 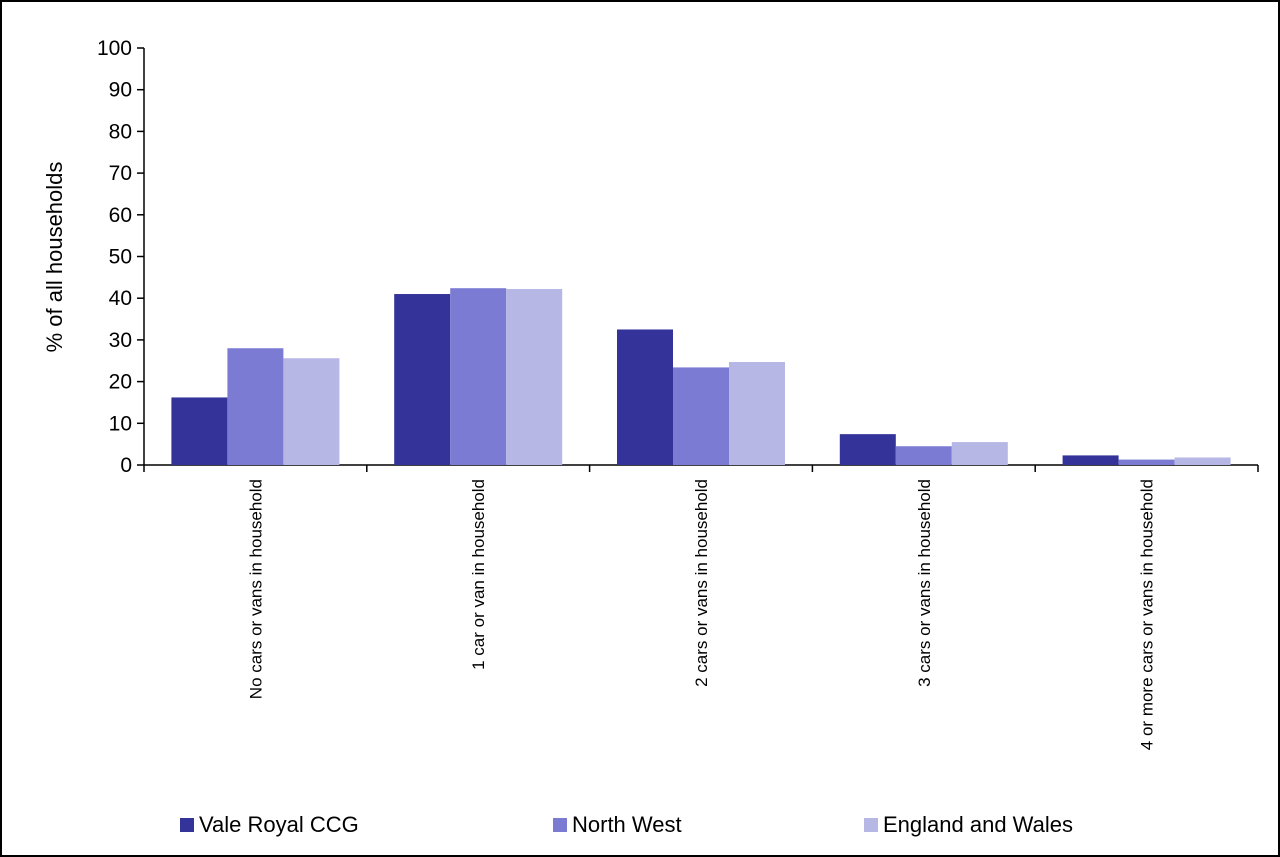 What do you see at coordinates (924, 583) in the screenshot?
I see `x-tick-label: 3 cars or vans in household` at bounding box center [924, 583].